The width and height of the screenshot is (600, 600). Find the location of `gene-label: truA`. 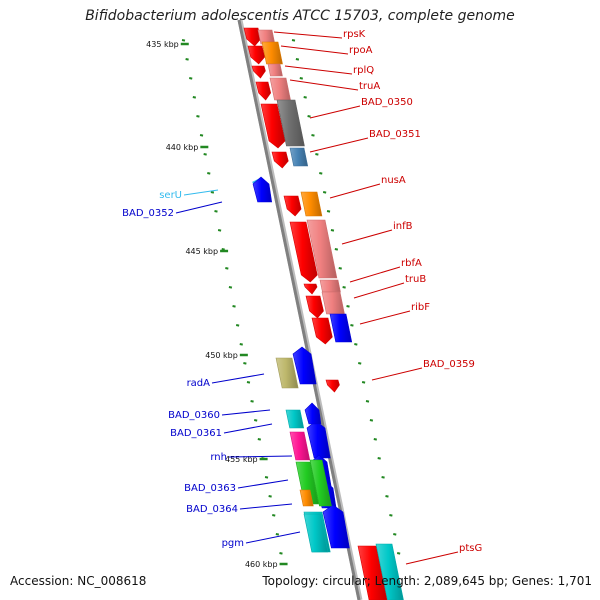

gene-label: truA is located at coordinates (369, 86).